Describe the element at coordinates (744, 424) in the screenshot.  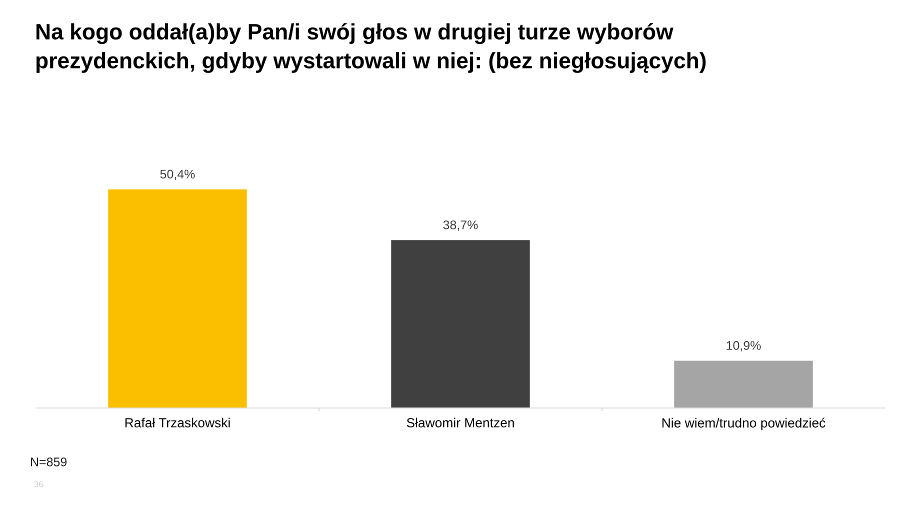
I see `x-tick-label: Nie wiem/trudno powiedzieć` at that location.